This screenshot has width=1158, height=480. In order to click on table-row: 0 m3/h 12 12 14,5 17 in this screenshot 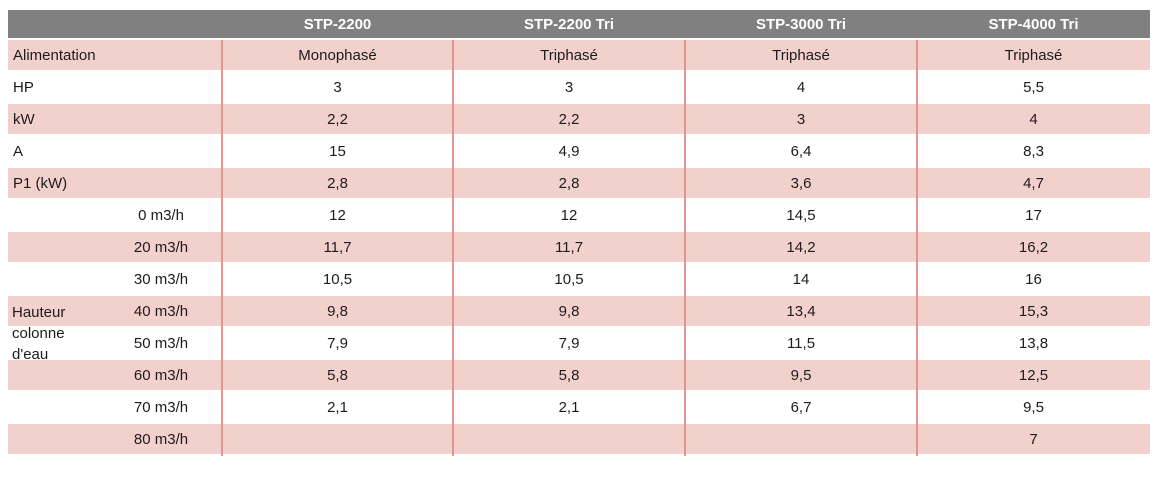, I will do `click(579, 215)`.